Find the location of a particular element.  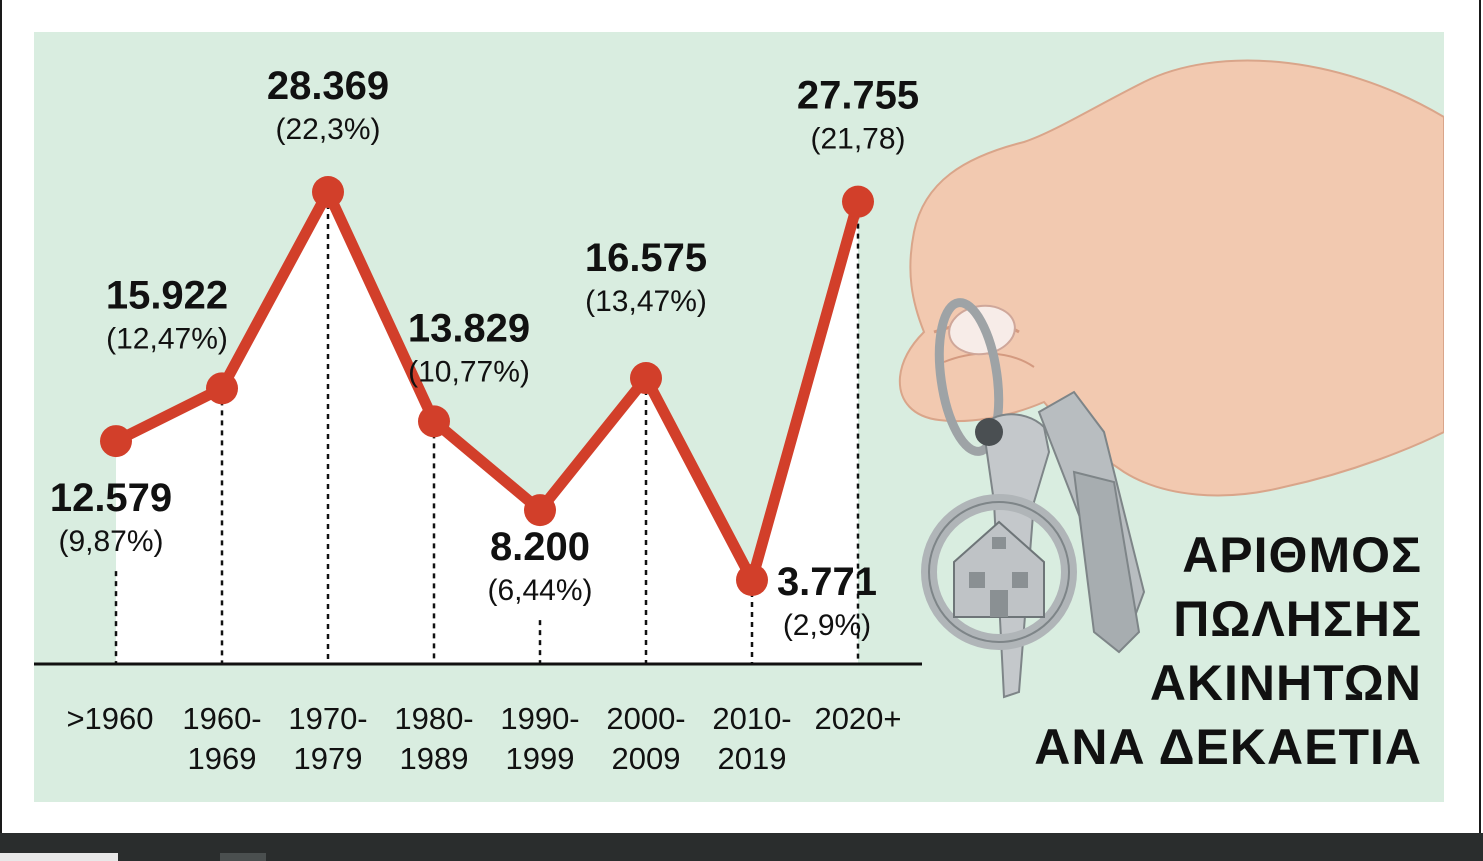

data-value-label: 15.922 is located at coordinates (167, 295).